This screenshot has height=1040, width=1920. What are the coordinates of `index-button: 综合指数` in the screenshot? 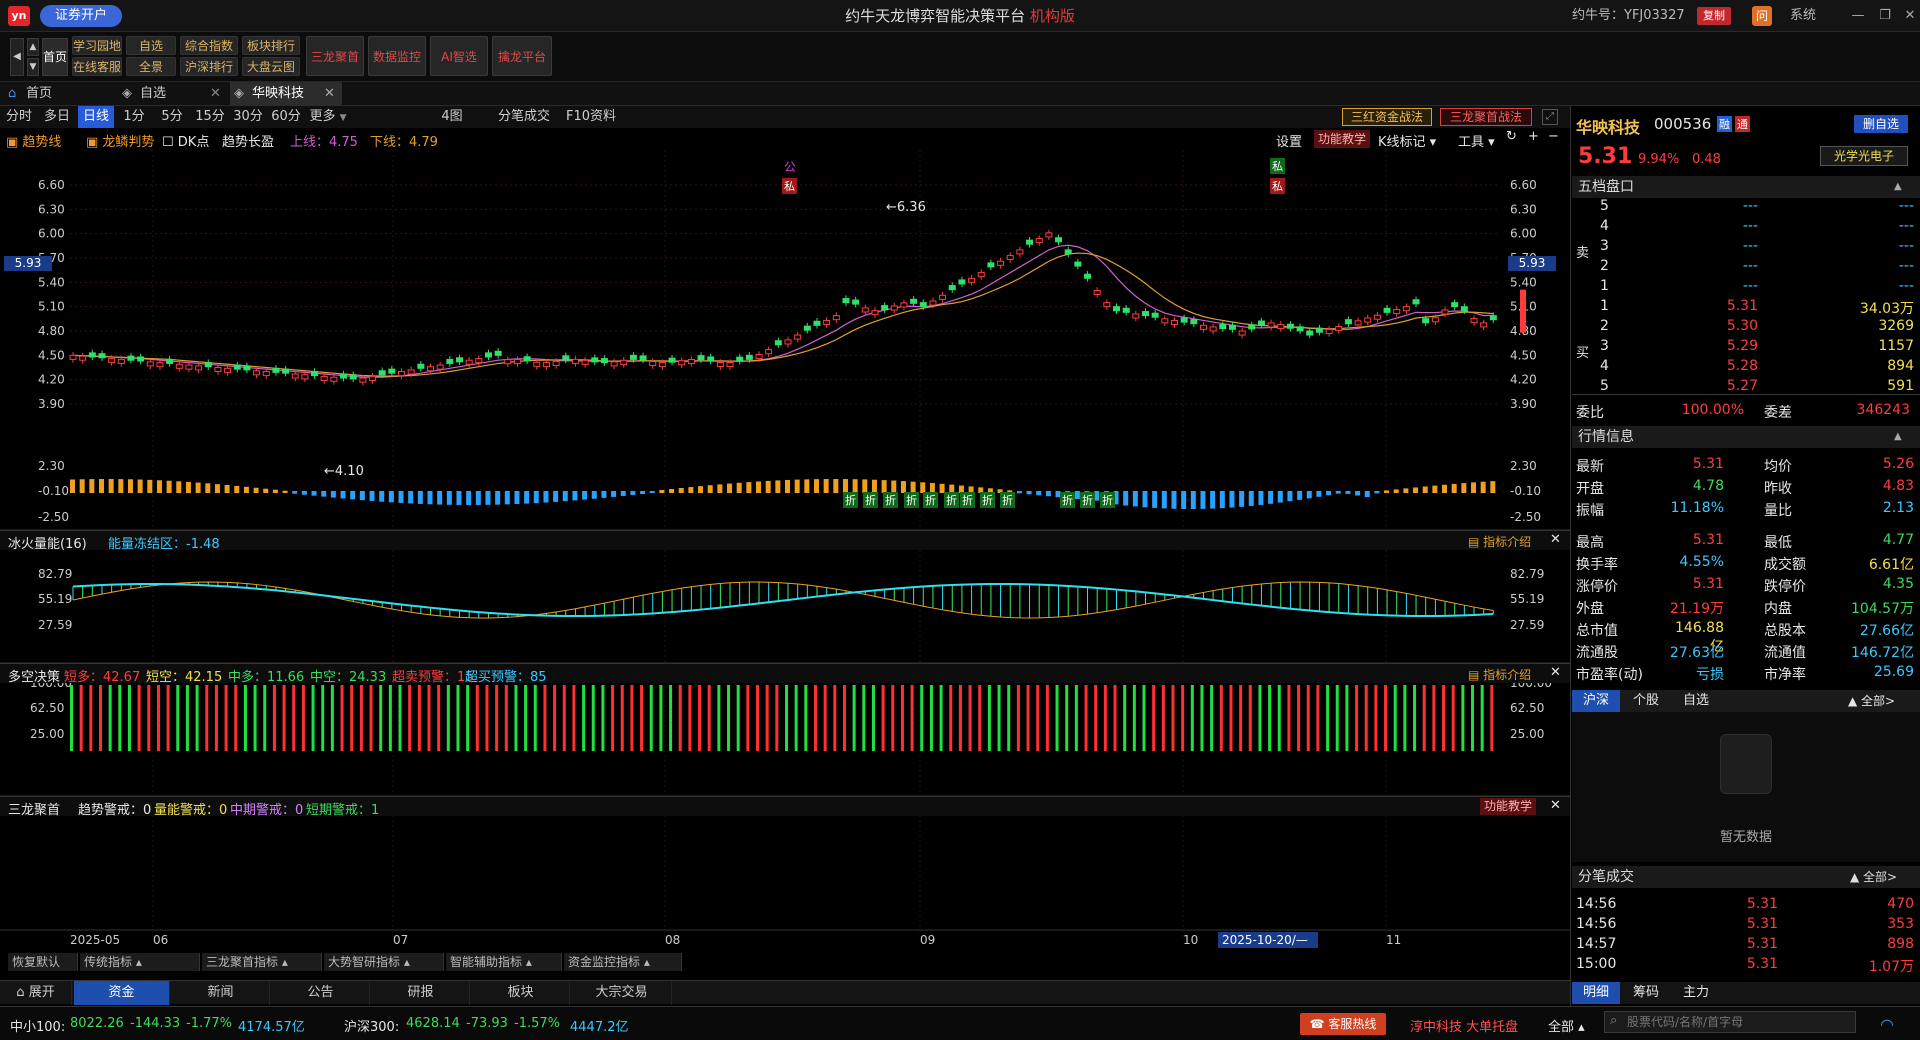 It's located at (209, 45).